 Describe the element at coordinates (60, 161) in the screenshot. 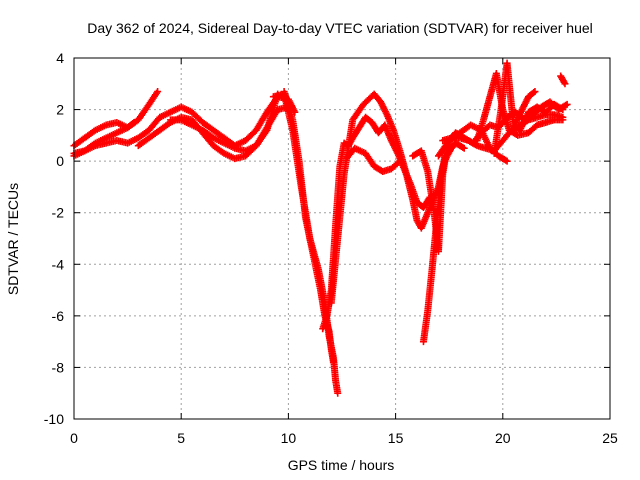

I see `y-tick-label: 0` at that location.